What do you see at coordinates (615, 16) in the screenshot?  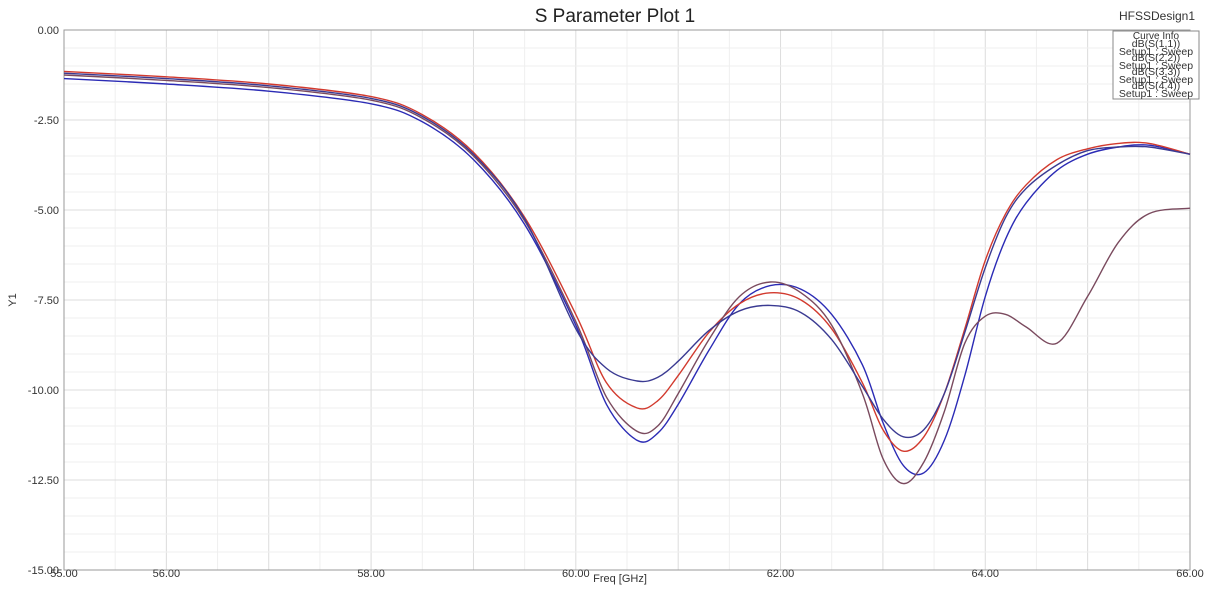 I see `chart-title: S Parameter Plot 1` at bounding box center [615, 16].